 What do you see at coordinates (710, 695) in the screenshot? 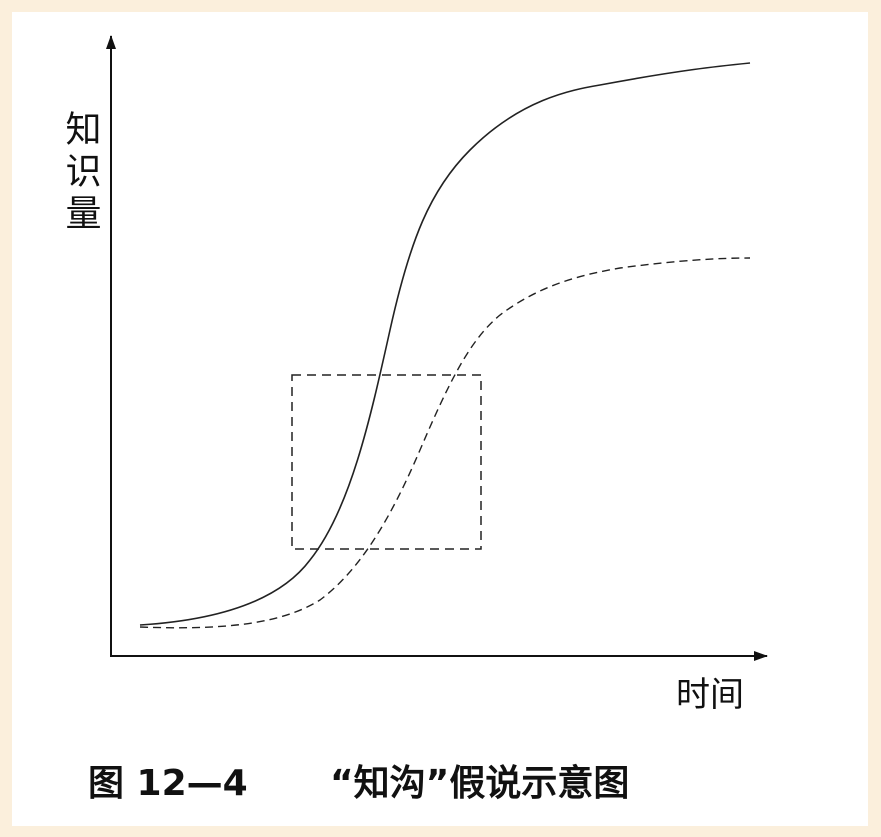
I see `x-axis-label: 时间` at bounding box center [710, 695].